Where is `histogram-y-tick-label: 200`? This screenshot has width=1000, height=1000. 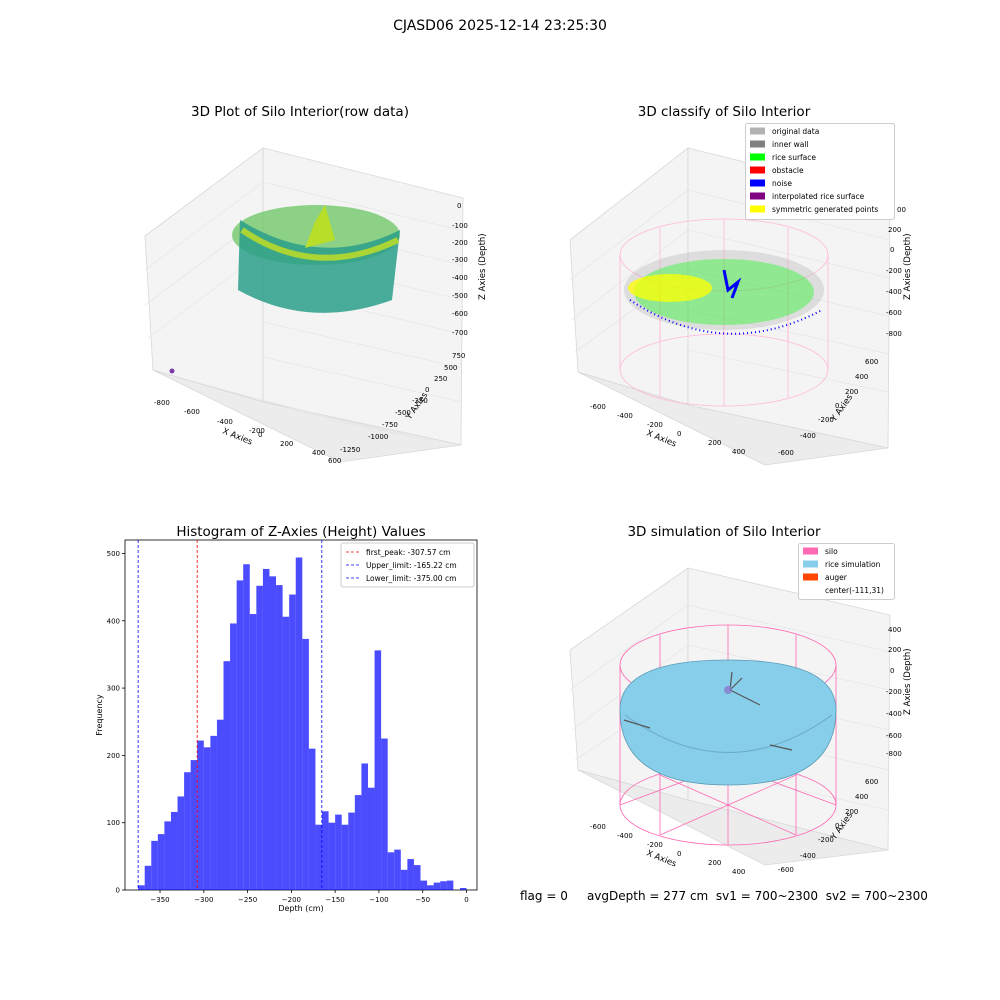
histogram-y-tick-label: 200 is located at coordinates (113, 756).